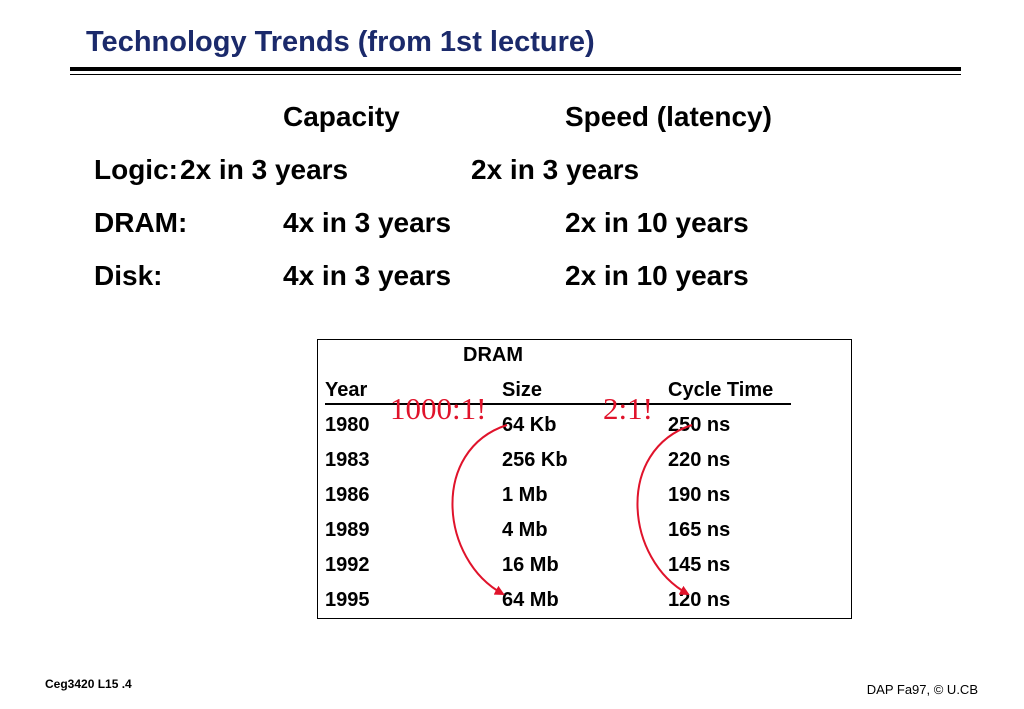 Image resolution: width=1024 pixels, height=709 pixels. I want to click on size-ratio-arrow, so click(479, 509).